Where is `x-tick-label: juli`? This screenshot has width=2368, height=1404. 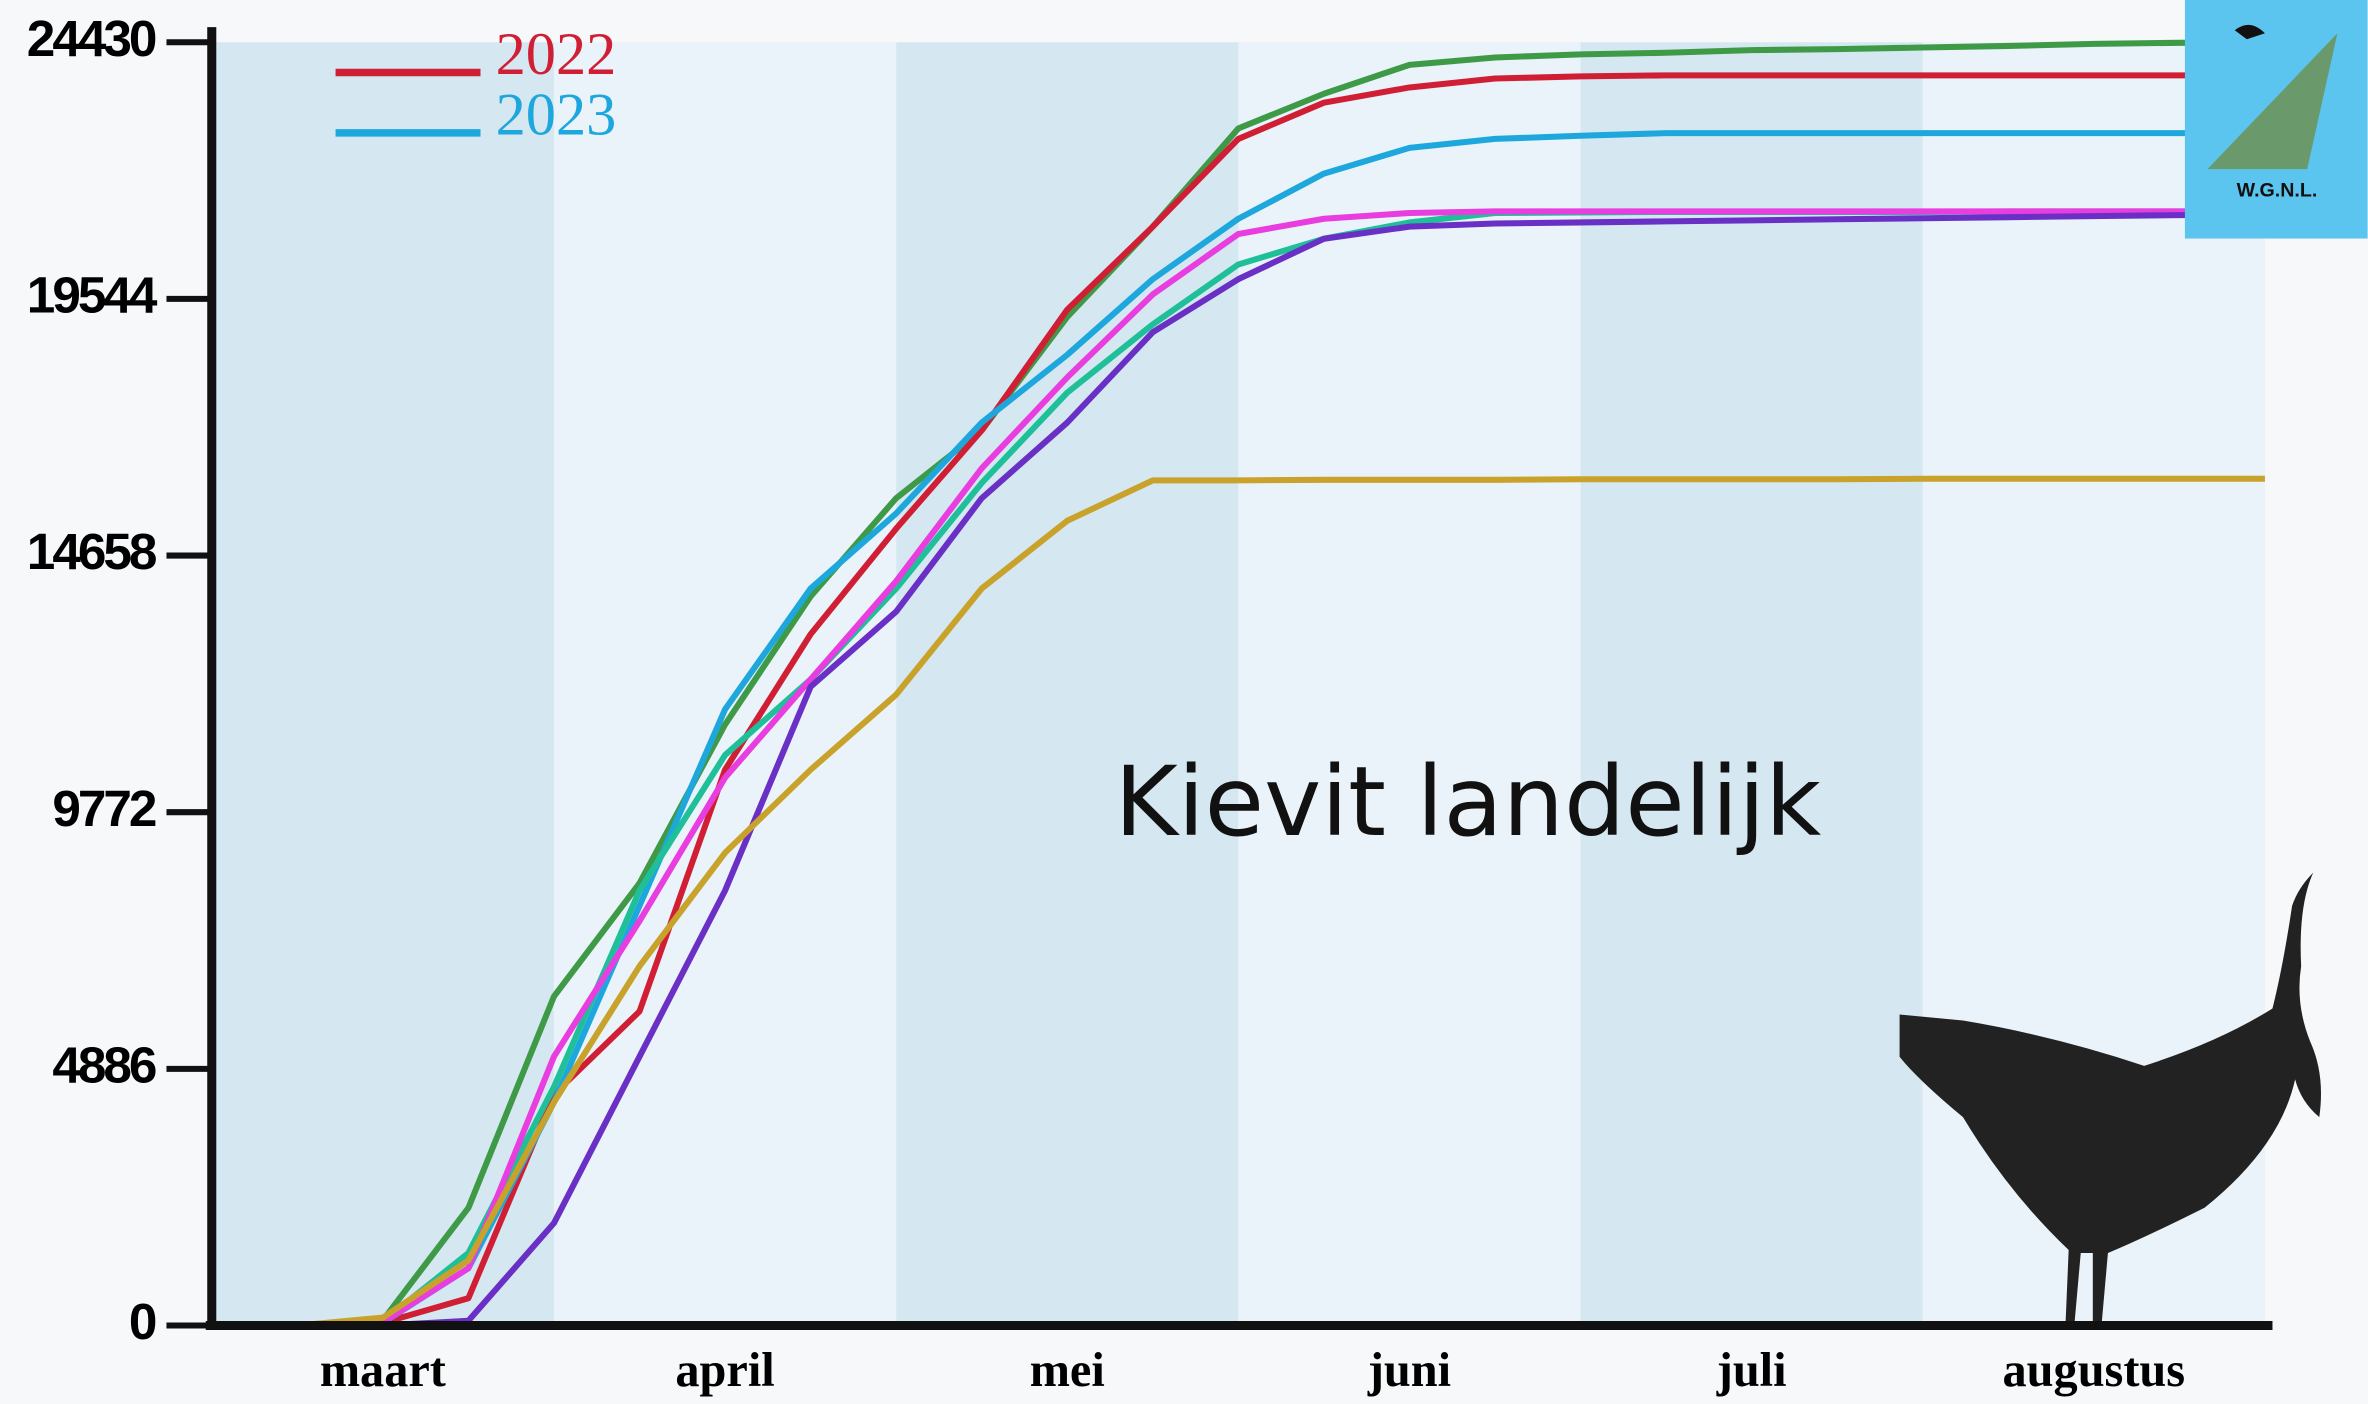
x-tick-label: juli is located at coordinates (1751, 1370).